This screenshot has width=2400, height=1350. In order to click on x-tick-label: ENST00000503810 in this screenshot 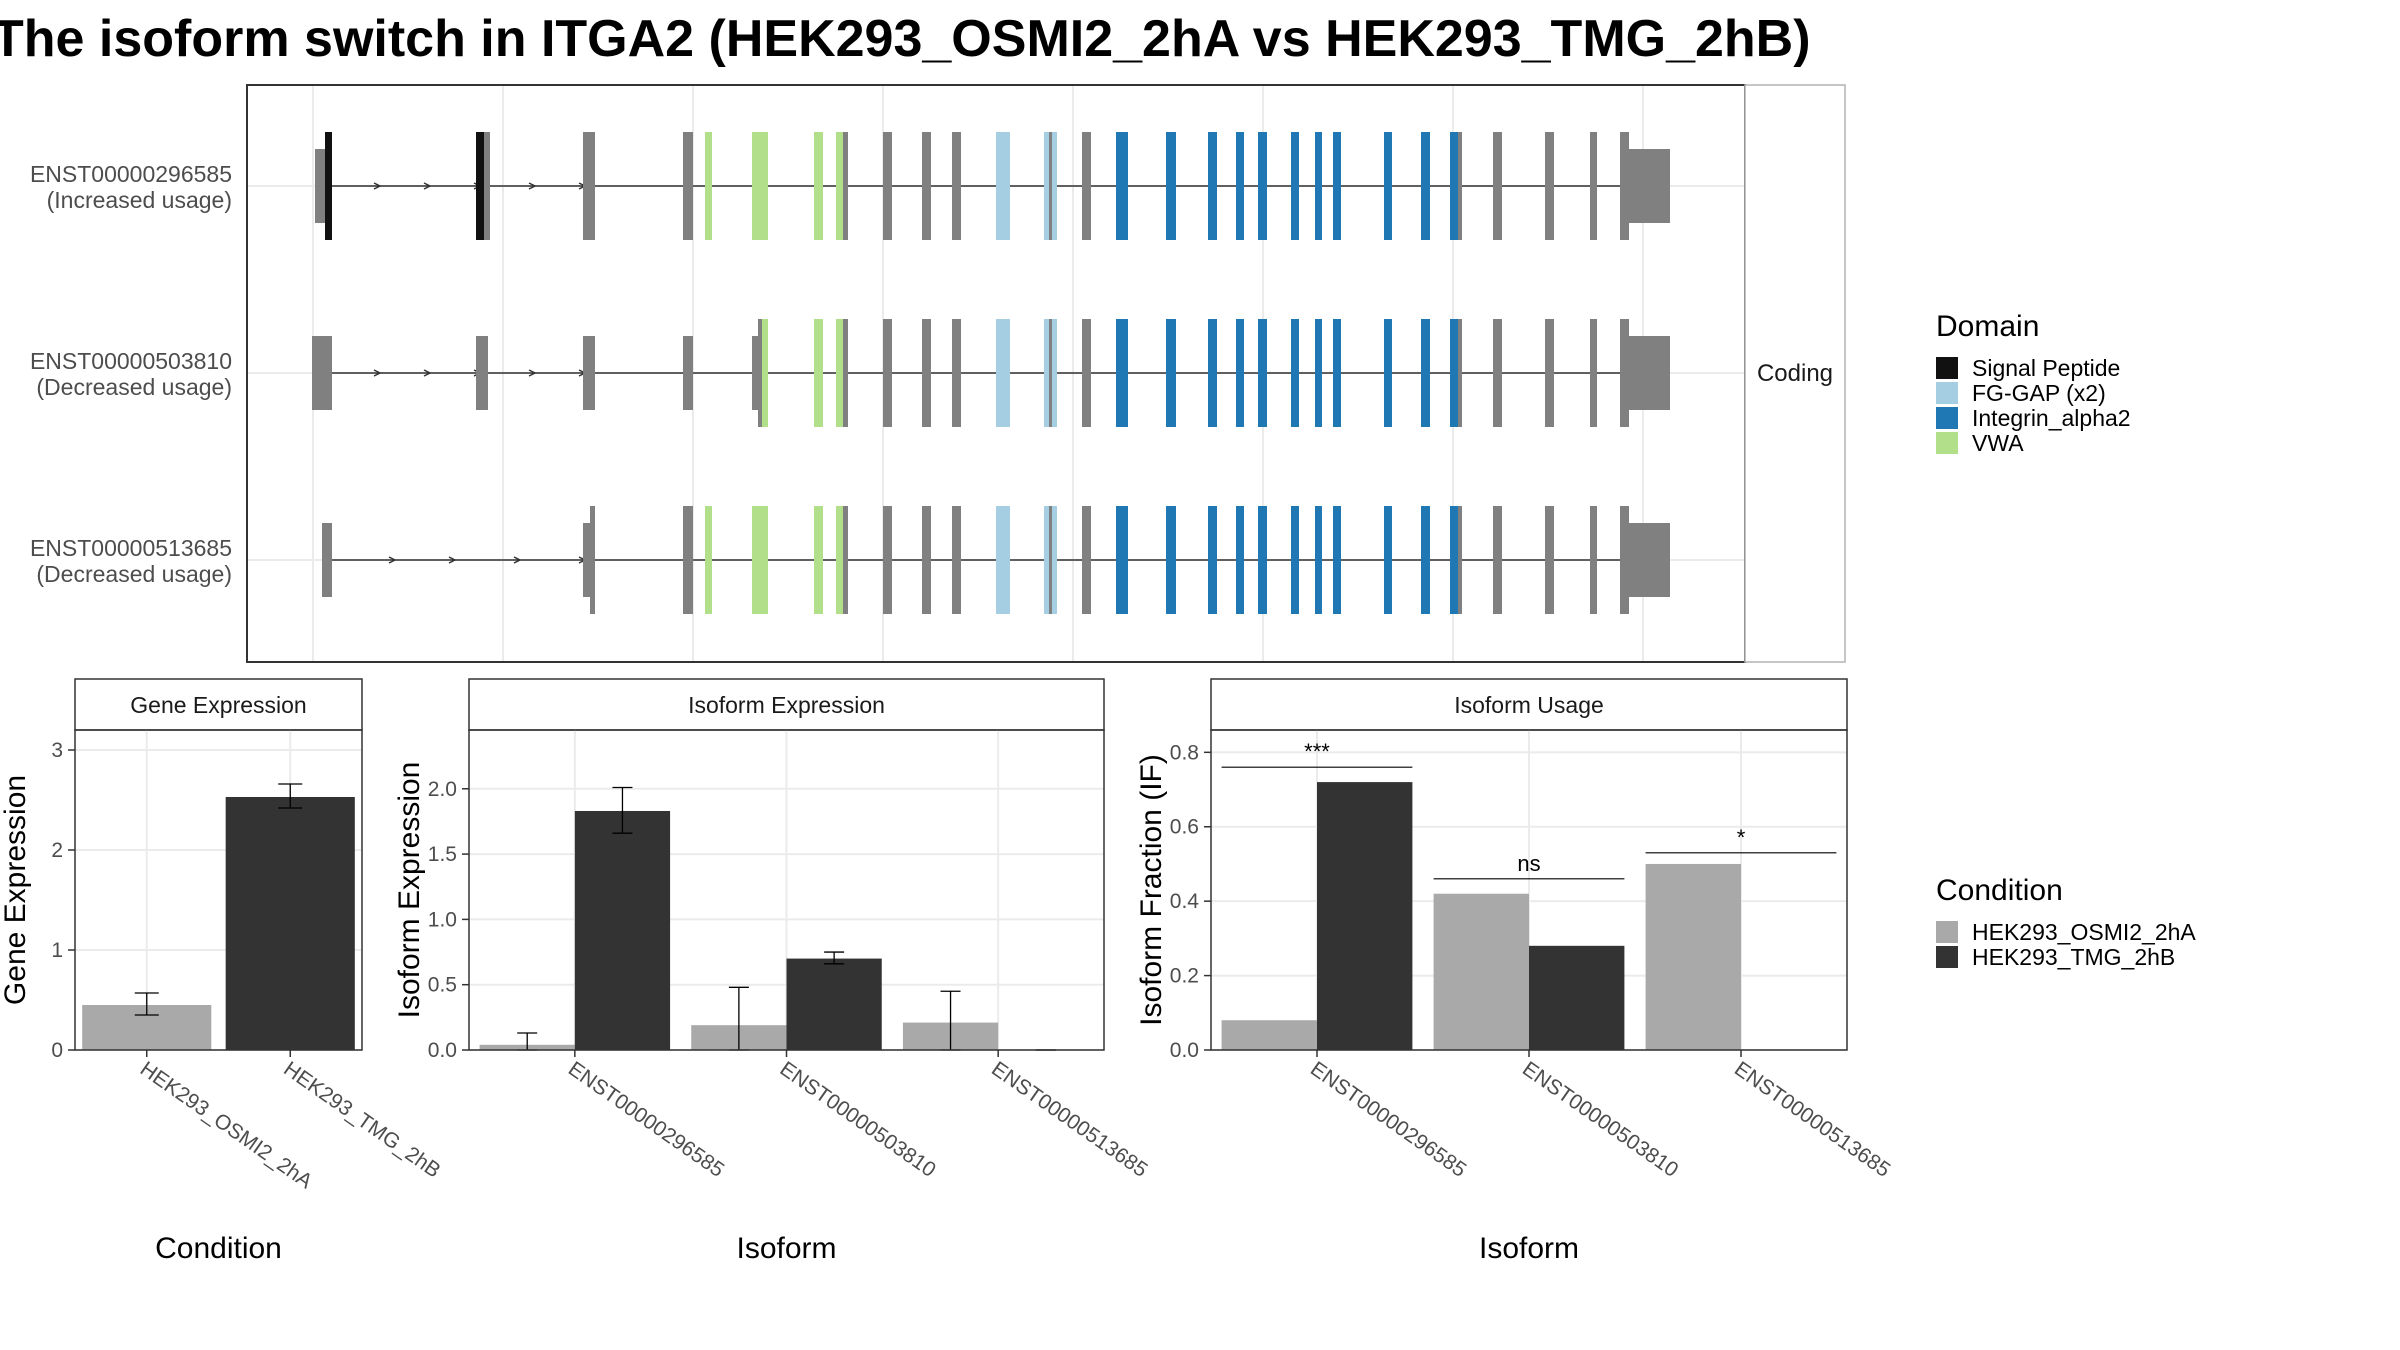, I will do `click(1600, 1119)`.